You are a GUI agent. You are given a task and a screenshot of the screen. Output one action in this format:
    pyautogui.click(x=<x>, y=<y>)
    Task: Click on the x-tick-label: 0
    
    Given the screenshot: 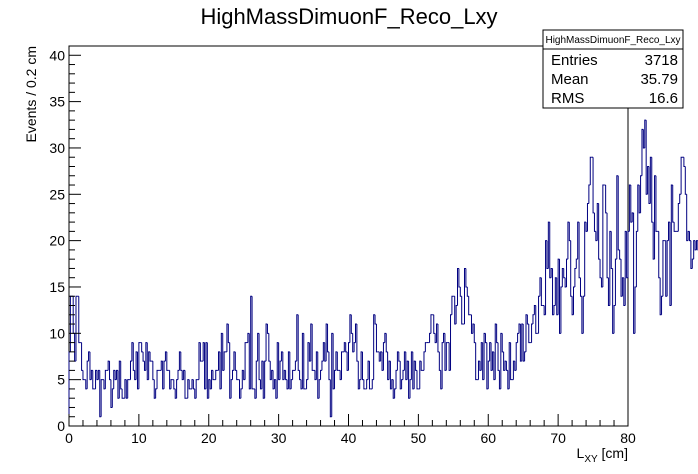 What is the action you would take?
    pyautogui.click(x=69, y=438)
    